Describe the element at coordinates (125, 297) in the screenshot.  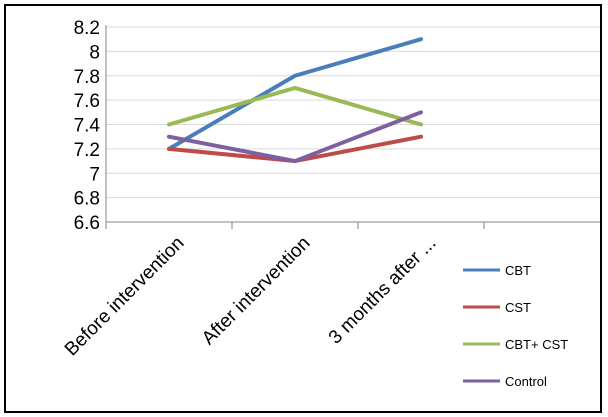
I see `x-tick-label: Before intervention` at that location.